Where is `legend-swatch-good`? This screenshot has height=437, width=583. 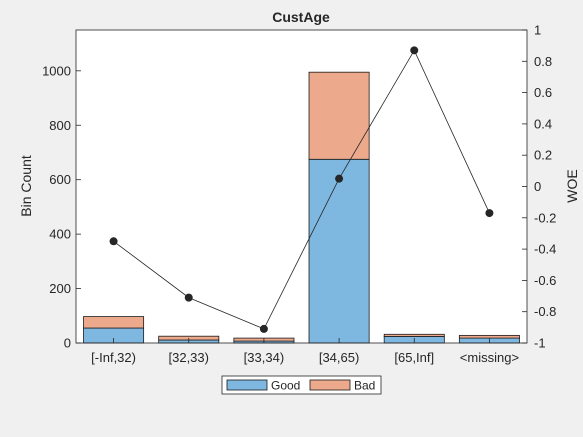
legend-swatch-good is located at coordinates (247, 385).